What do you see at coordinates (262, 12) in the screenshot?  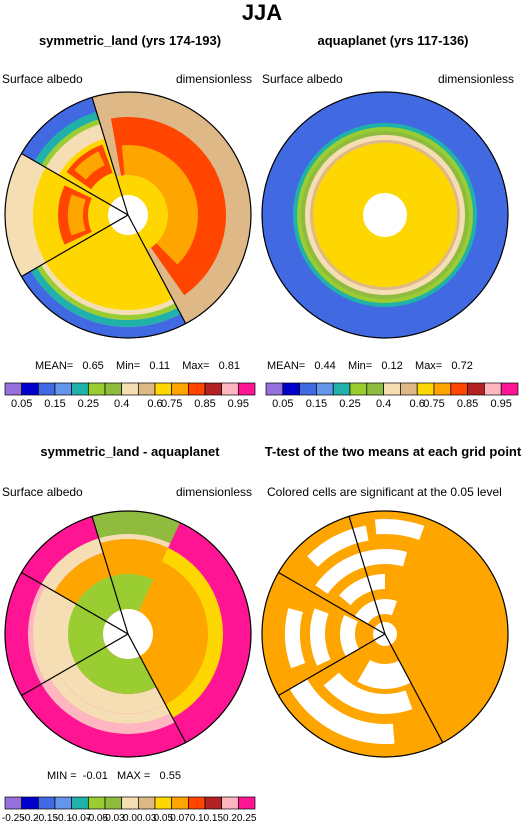 I see `page-title: JJA` at bounding box center [262, 12].